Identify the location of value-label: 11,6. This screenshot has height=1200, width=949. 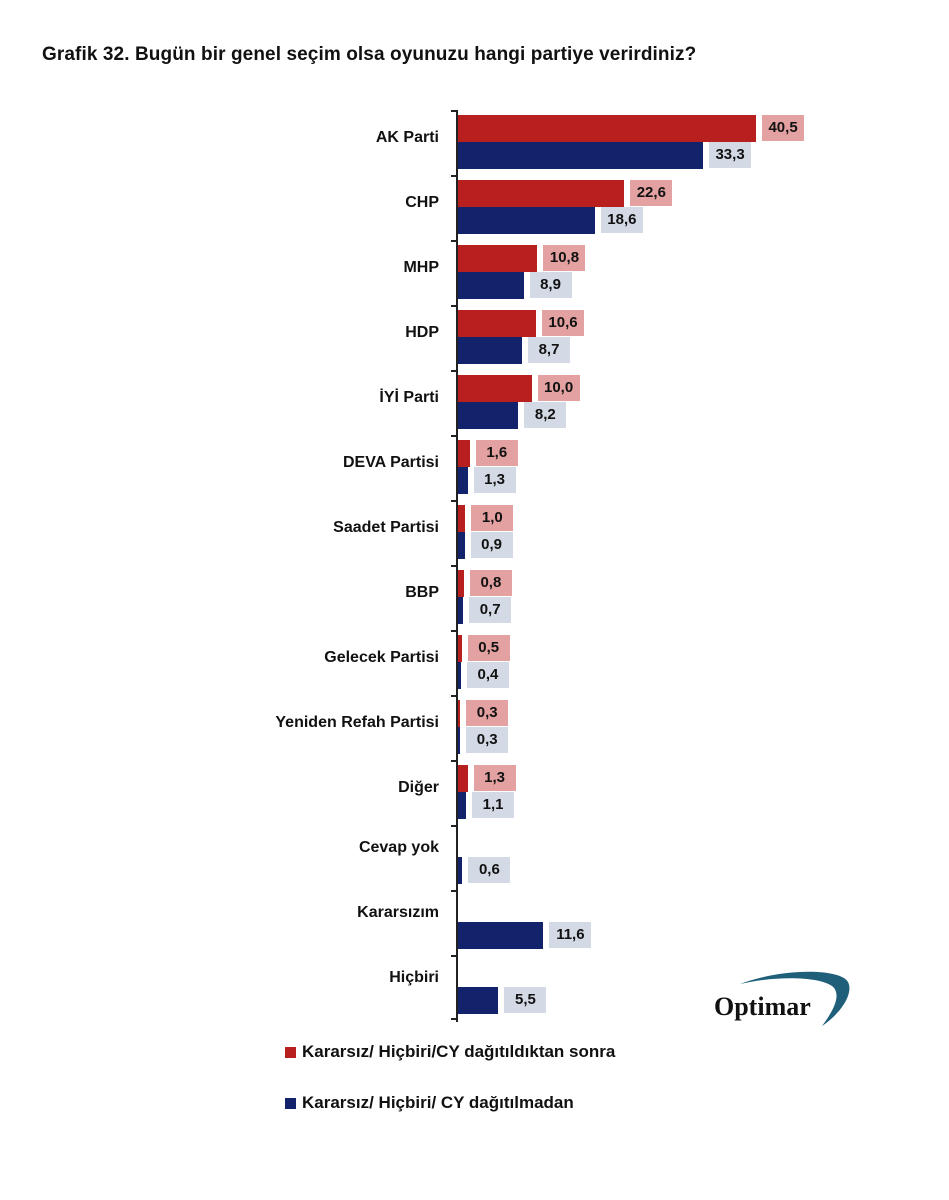
(570, 935).